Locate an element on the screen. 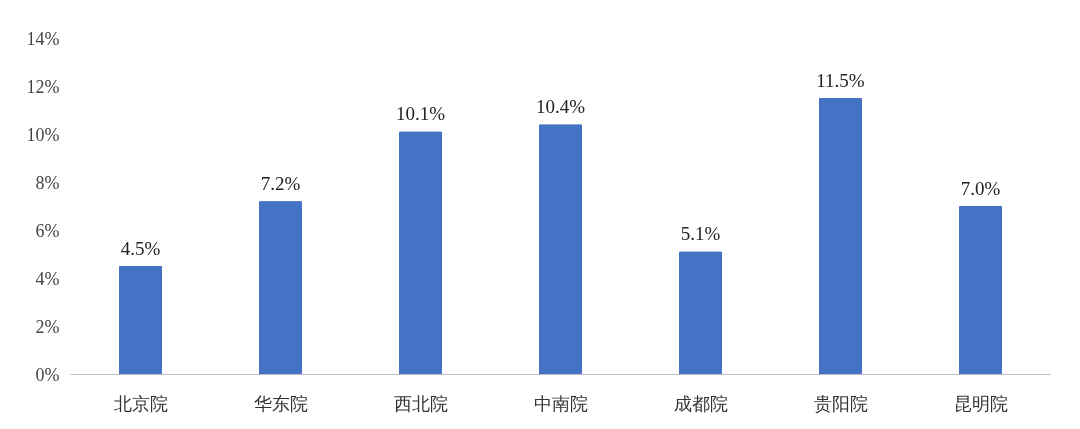  y-tick-label: 8% is located at coordinates (47, 182).